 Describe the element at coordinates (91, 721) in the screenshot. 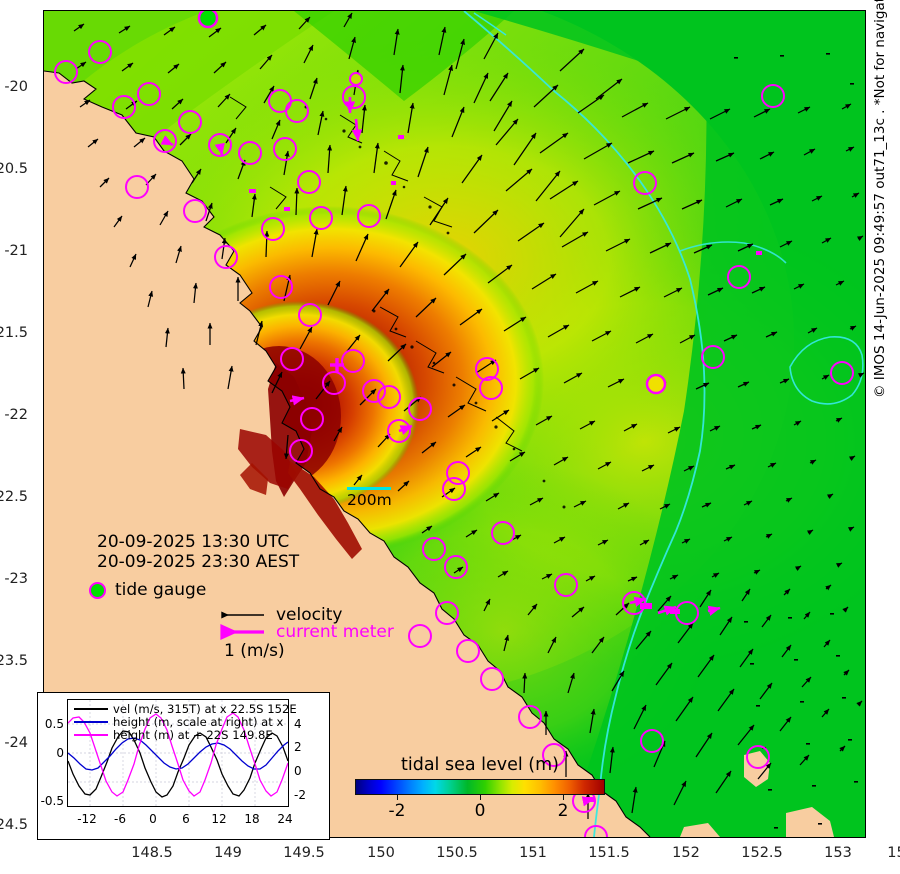

I see `legend-swatch-height-x` at that location.